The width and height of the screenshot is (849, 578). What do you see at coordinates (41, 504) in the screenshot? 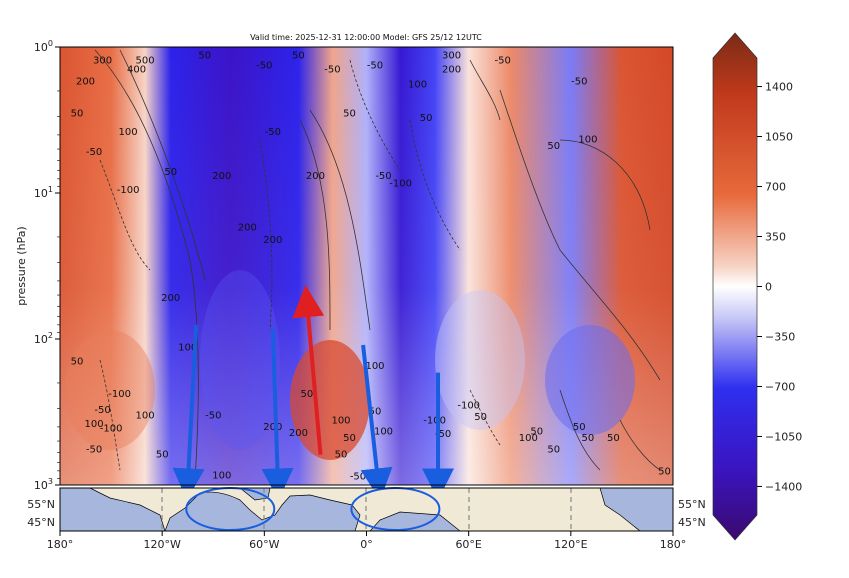
I see `lat-label-left-top: 55°N` at bounding box center [41, 504].